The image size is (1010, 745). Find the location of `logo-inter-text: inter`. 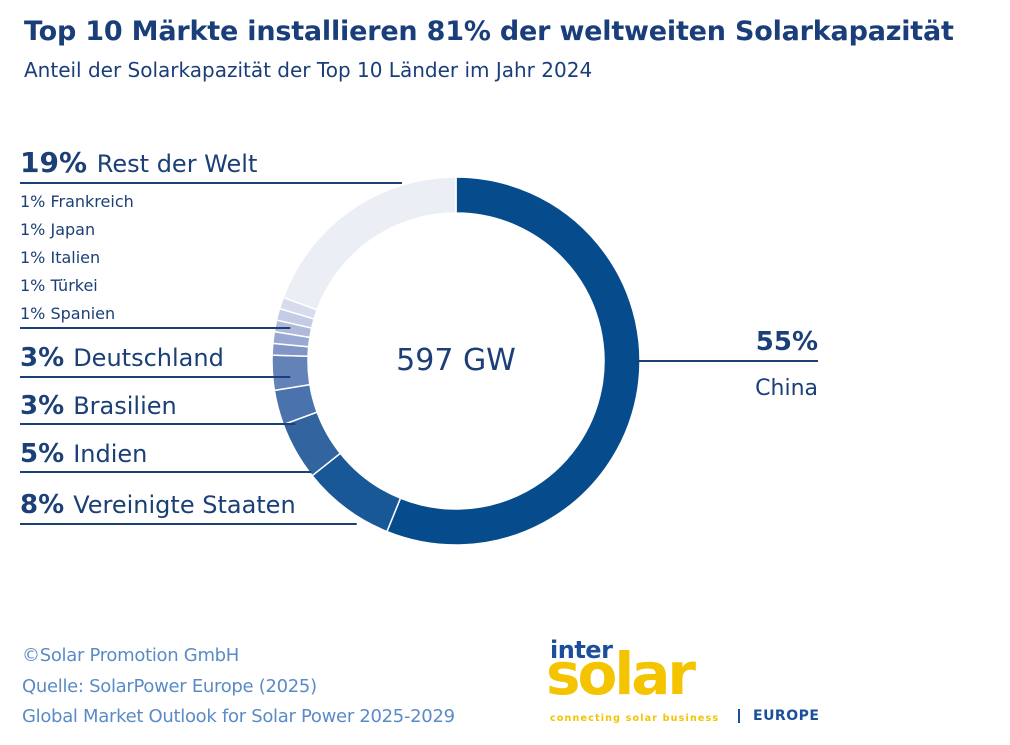

logo-inter-text: inter is located at coordinates (581, 650).